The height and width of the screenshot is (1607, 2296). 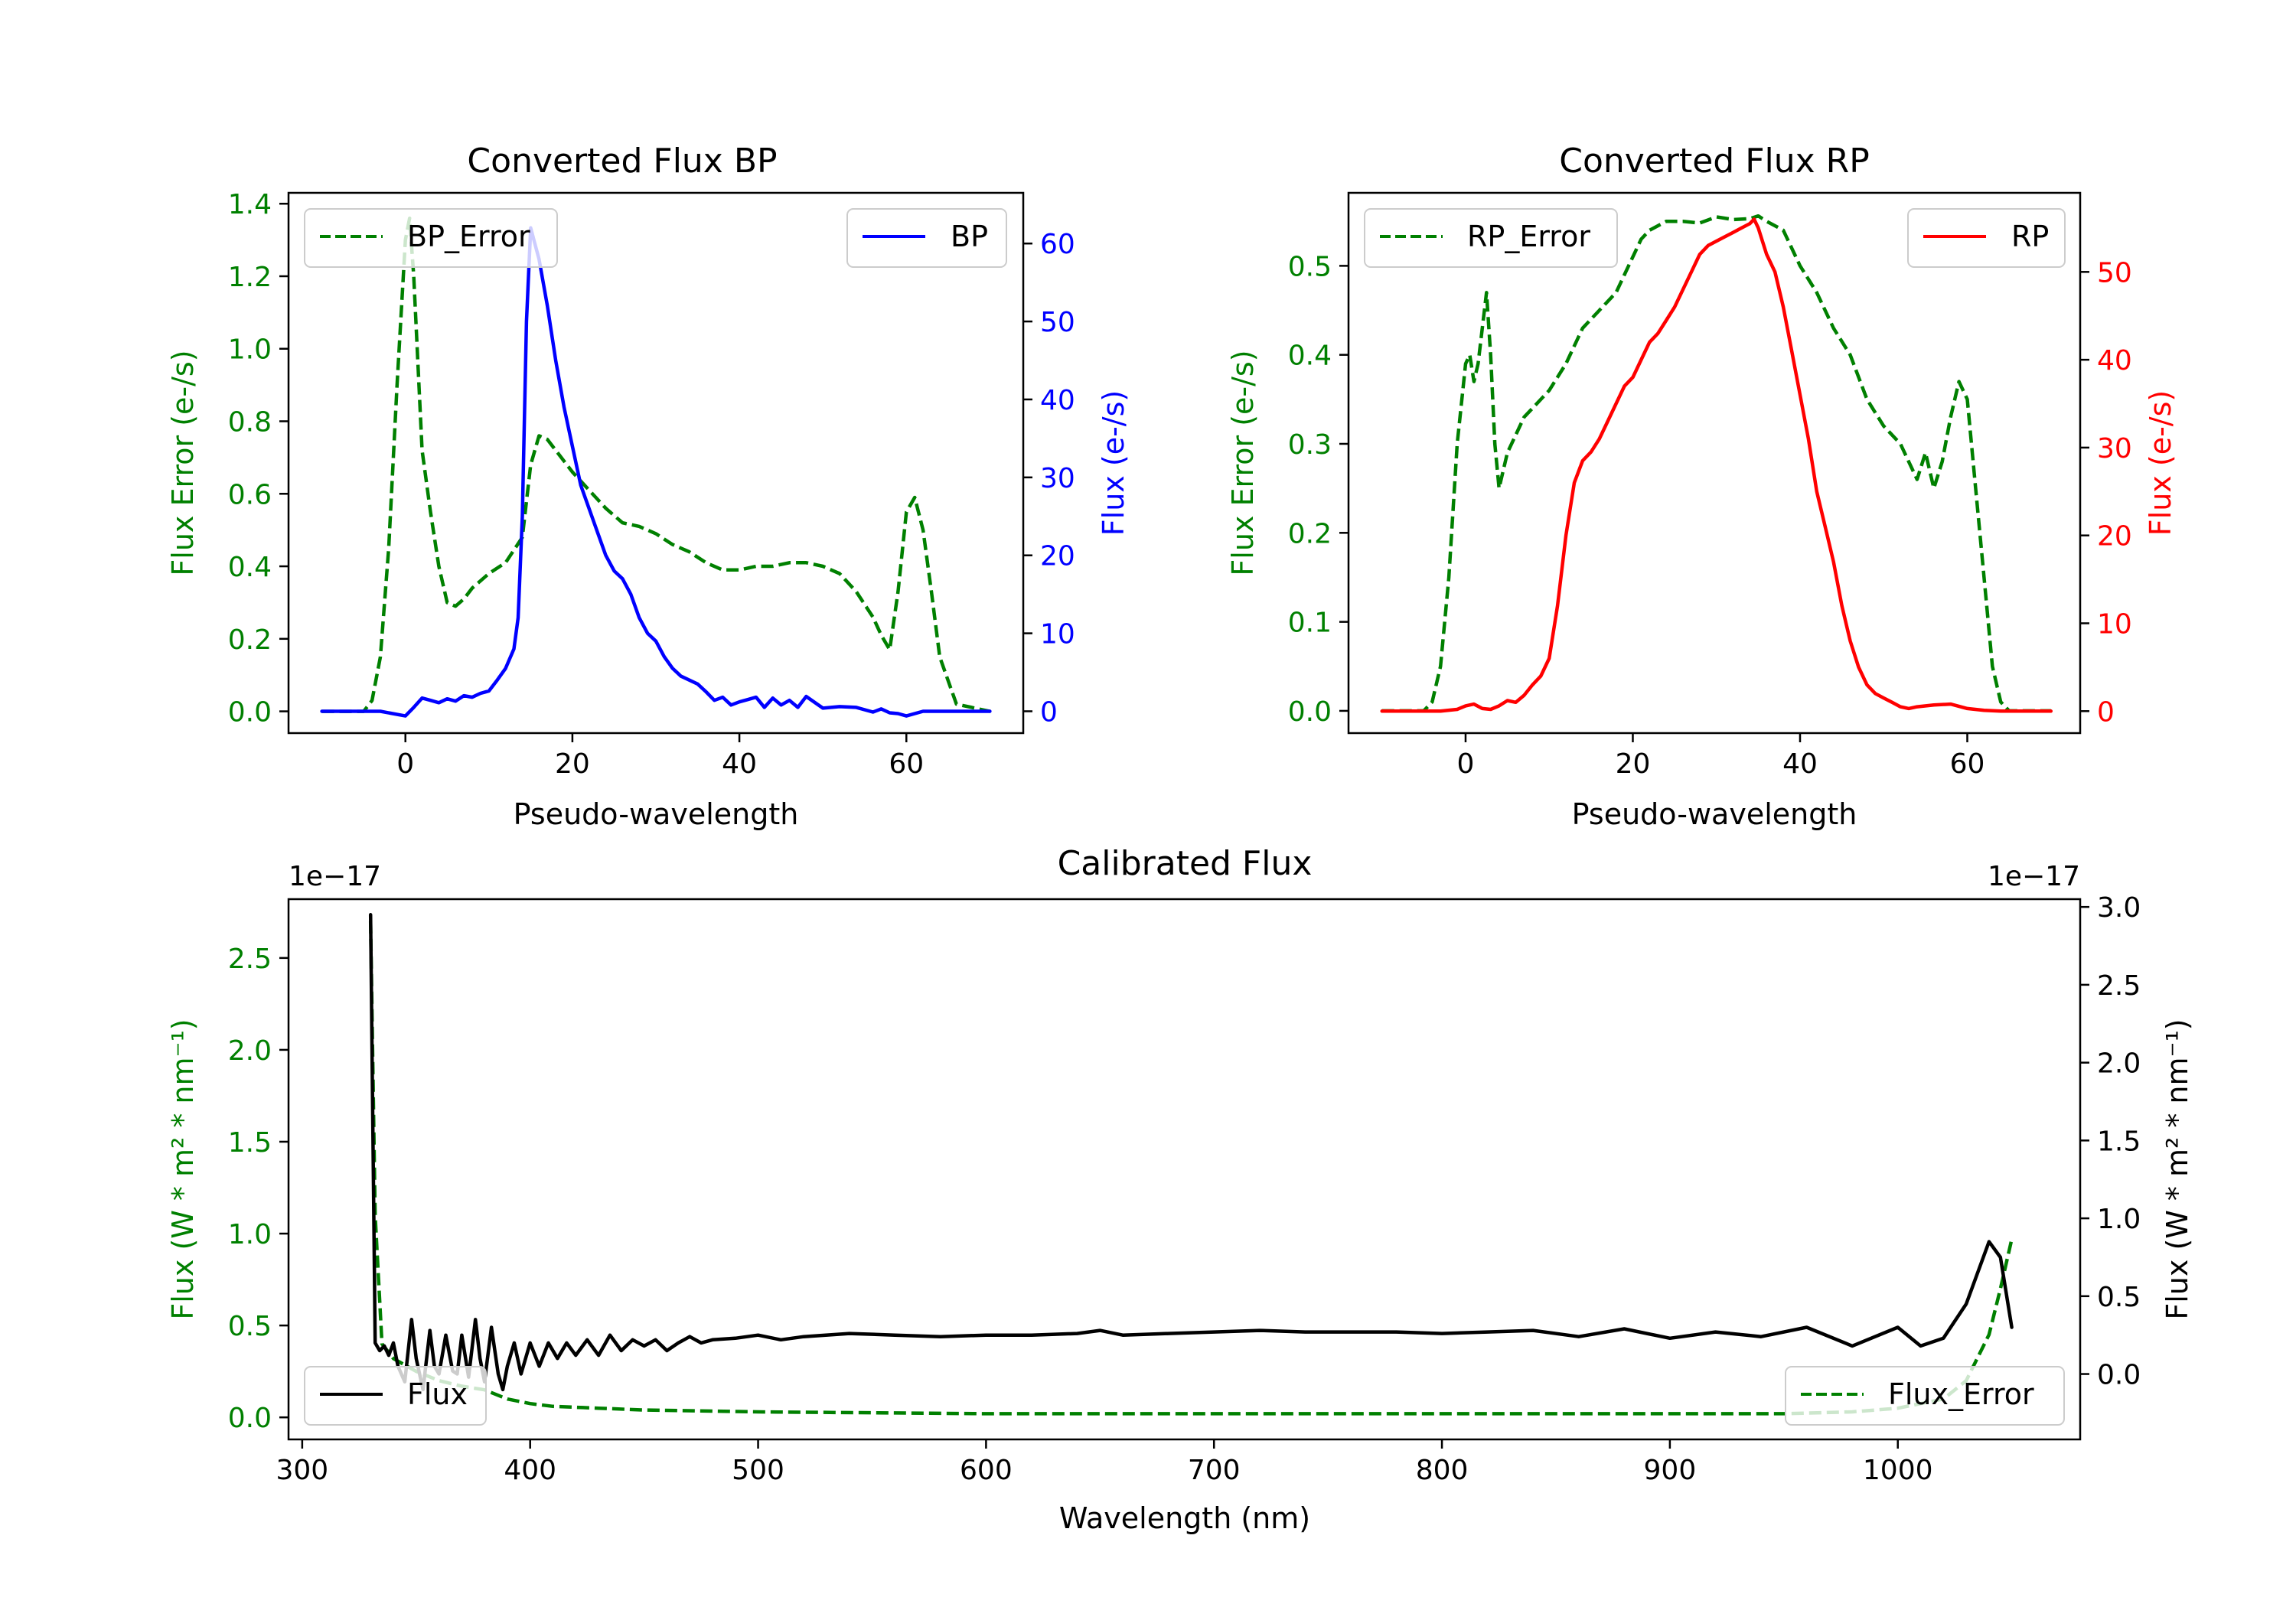 What do you see at coordinates (1184, 1518) in the screenshot?
I see `cal-xlabel: Wavelength (nm)` at bounding box center [1184, 1518].